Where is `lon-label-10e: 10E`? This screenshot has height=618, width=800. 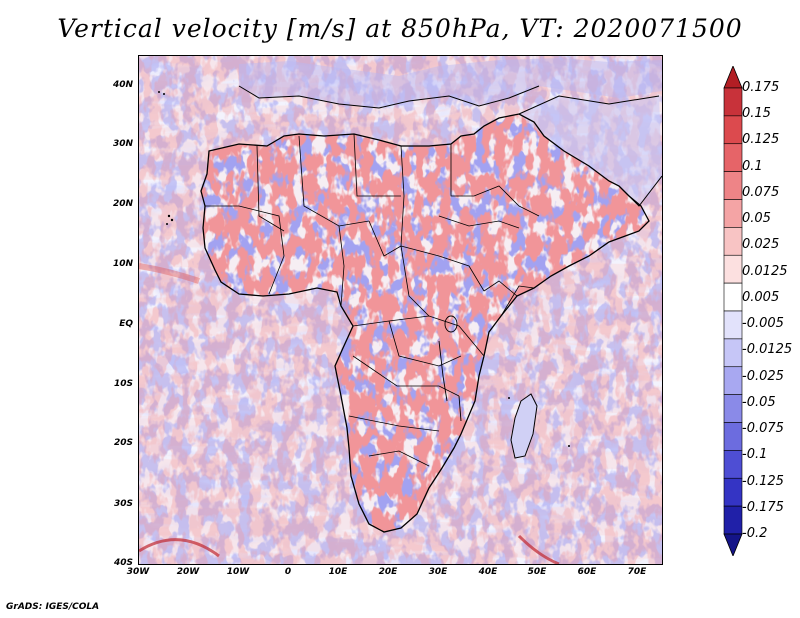
lon-label-10e: 10E is located at coordinates (338, 572).